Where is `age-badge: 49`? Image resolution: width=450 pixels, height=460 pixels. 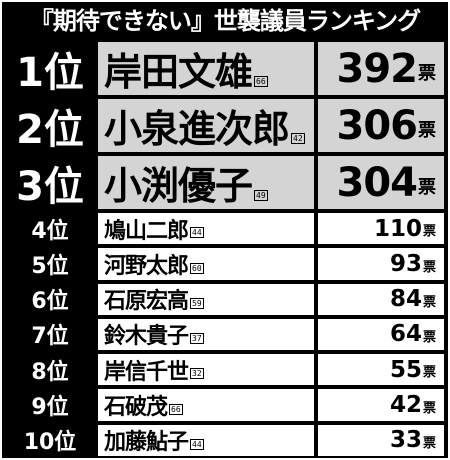 age-badge: 49 is located at coordinates (261, 195).